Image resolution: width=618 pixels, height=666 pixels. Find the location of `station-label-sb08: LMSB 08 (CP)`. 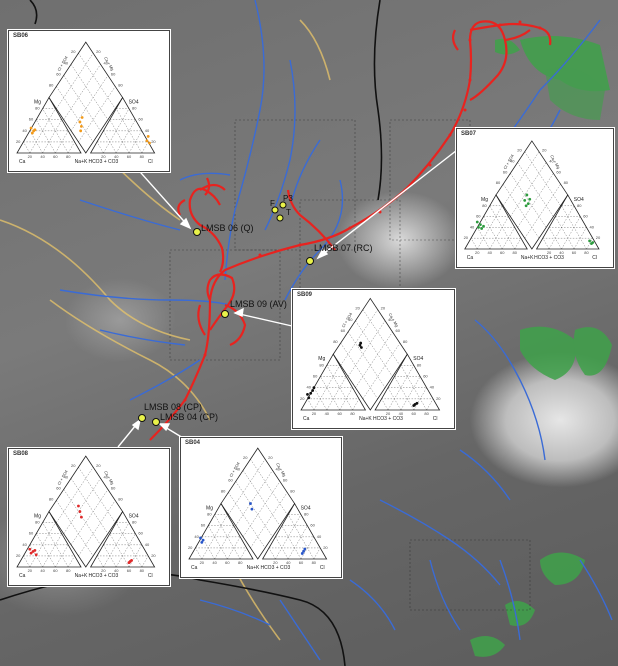

station-label-sb08: LMSB 08 (CP) is located at coordinates (173, 407).